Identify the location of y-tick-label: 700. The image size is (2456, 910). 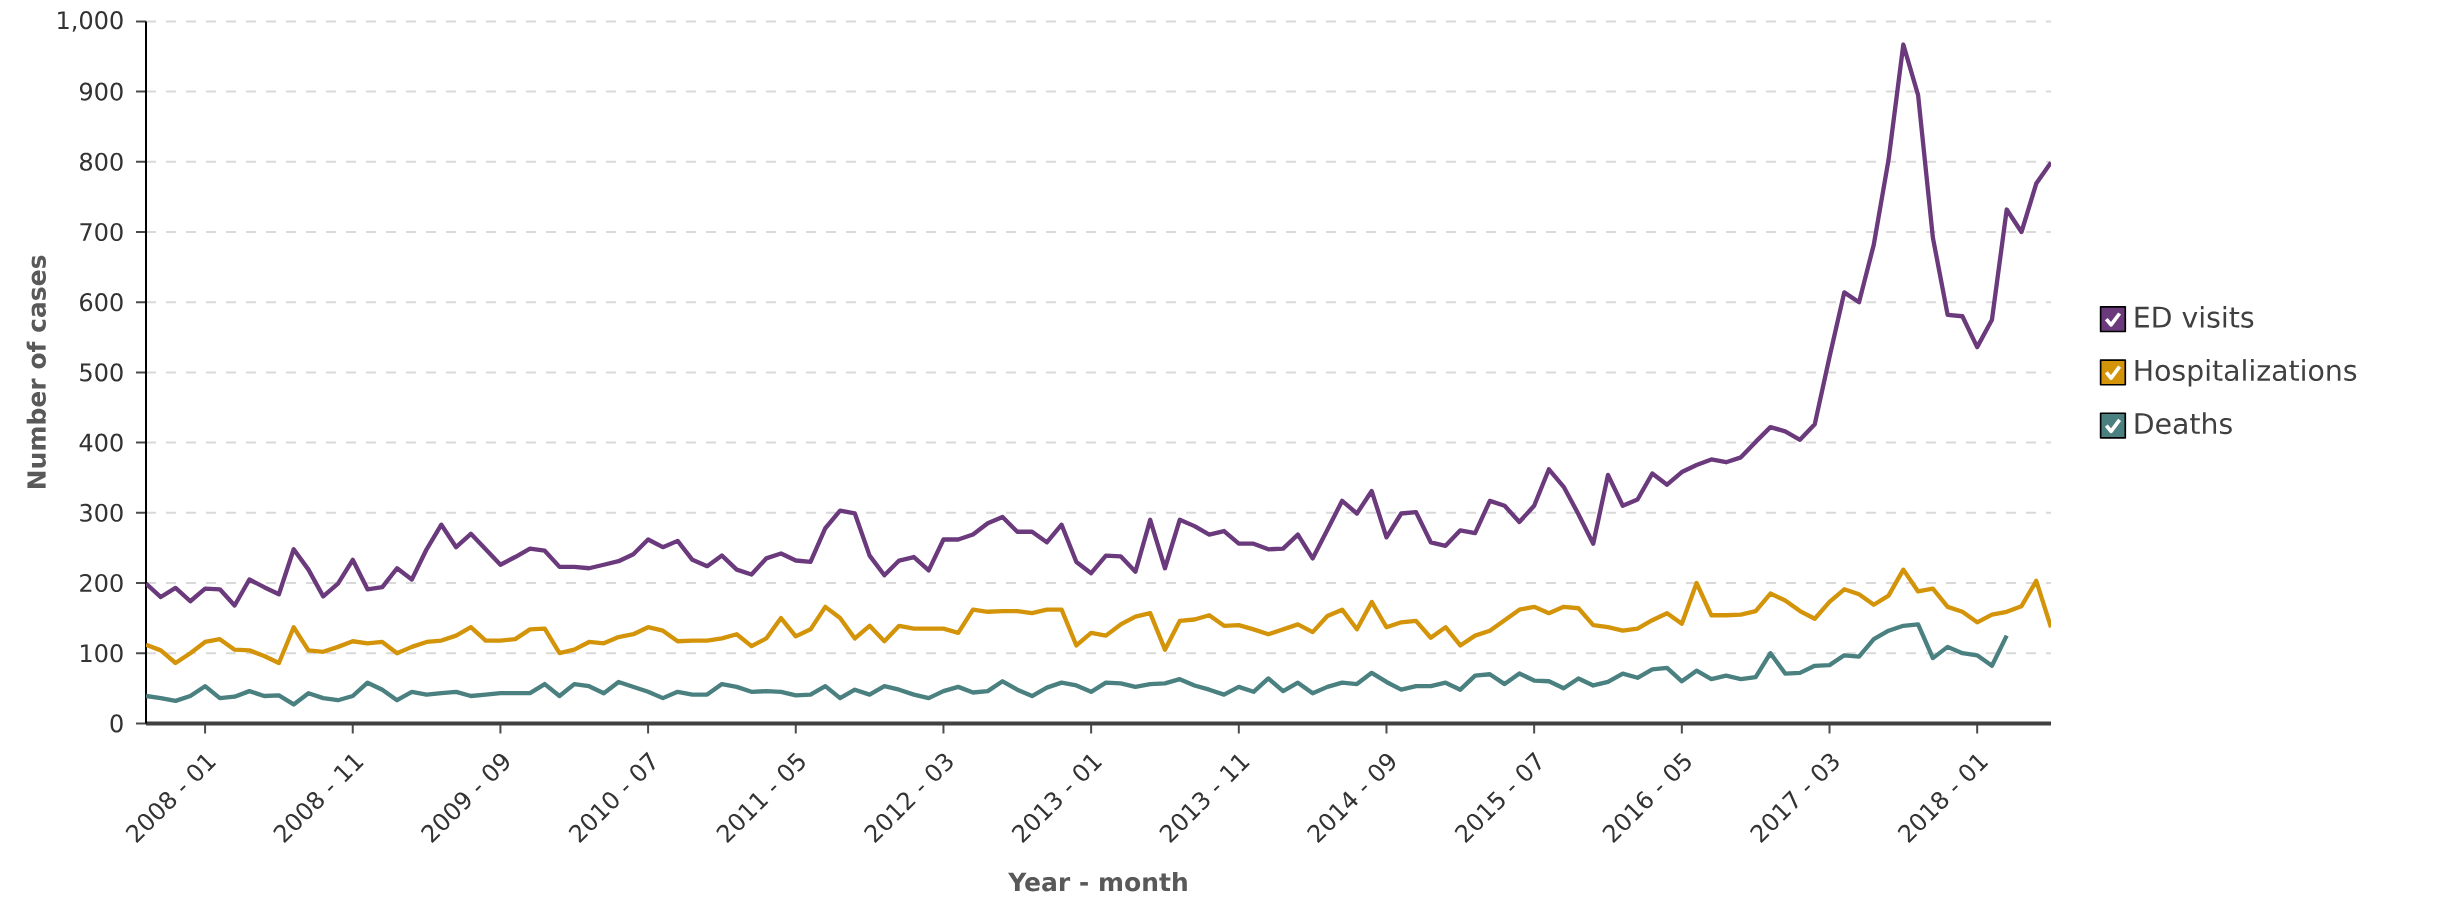
(101, 231).